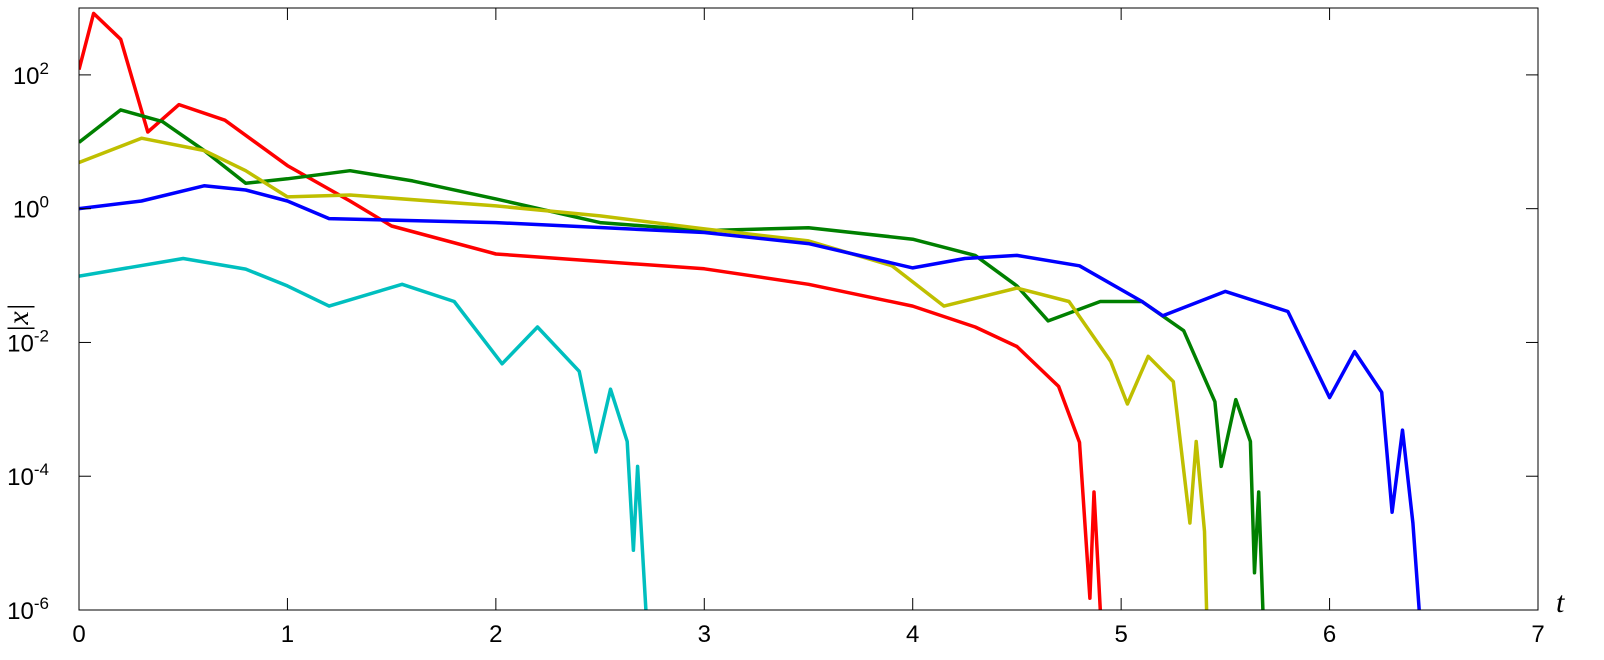 The height and width of the screenshot is (660, 1604). Describe the element at coordinates (1537, 634) in the screenshot. I see `x-tick-label: 7` at that location.